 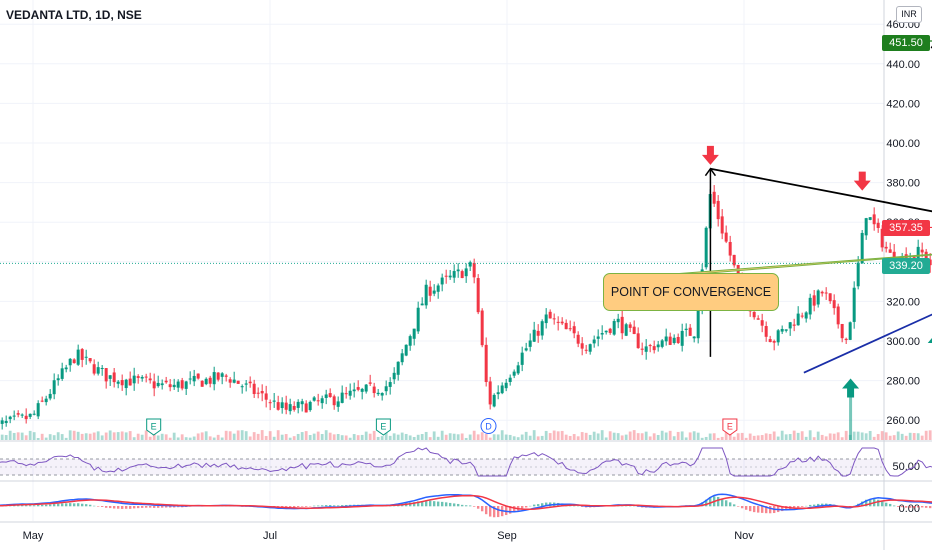 I want to click on resistance-price-tag: 357.35, so click(x=906, y=228).